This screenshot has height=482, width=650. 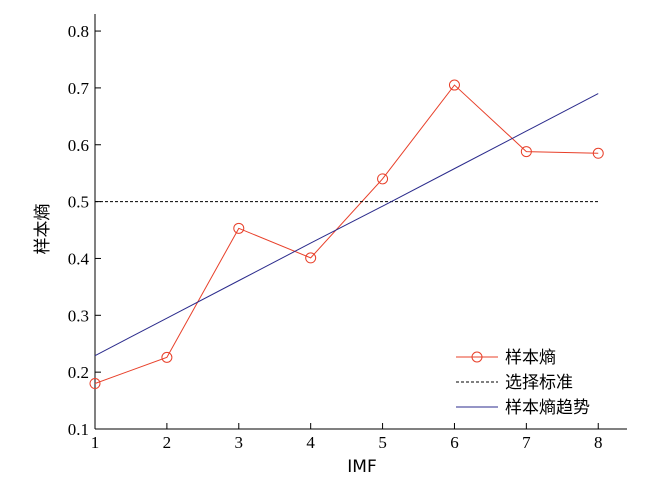 What do you see at coordinates (79, 258) in the screenshot?
I see `y-tick-label: 0.4` at bounding box center [79, 258].